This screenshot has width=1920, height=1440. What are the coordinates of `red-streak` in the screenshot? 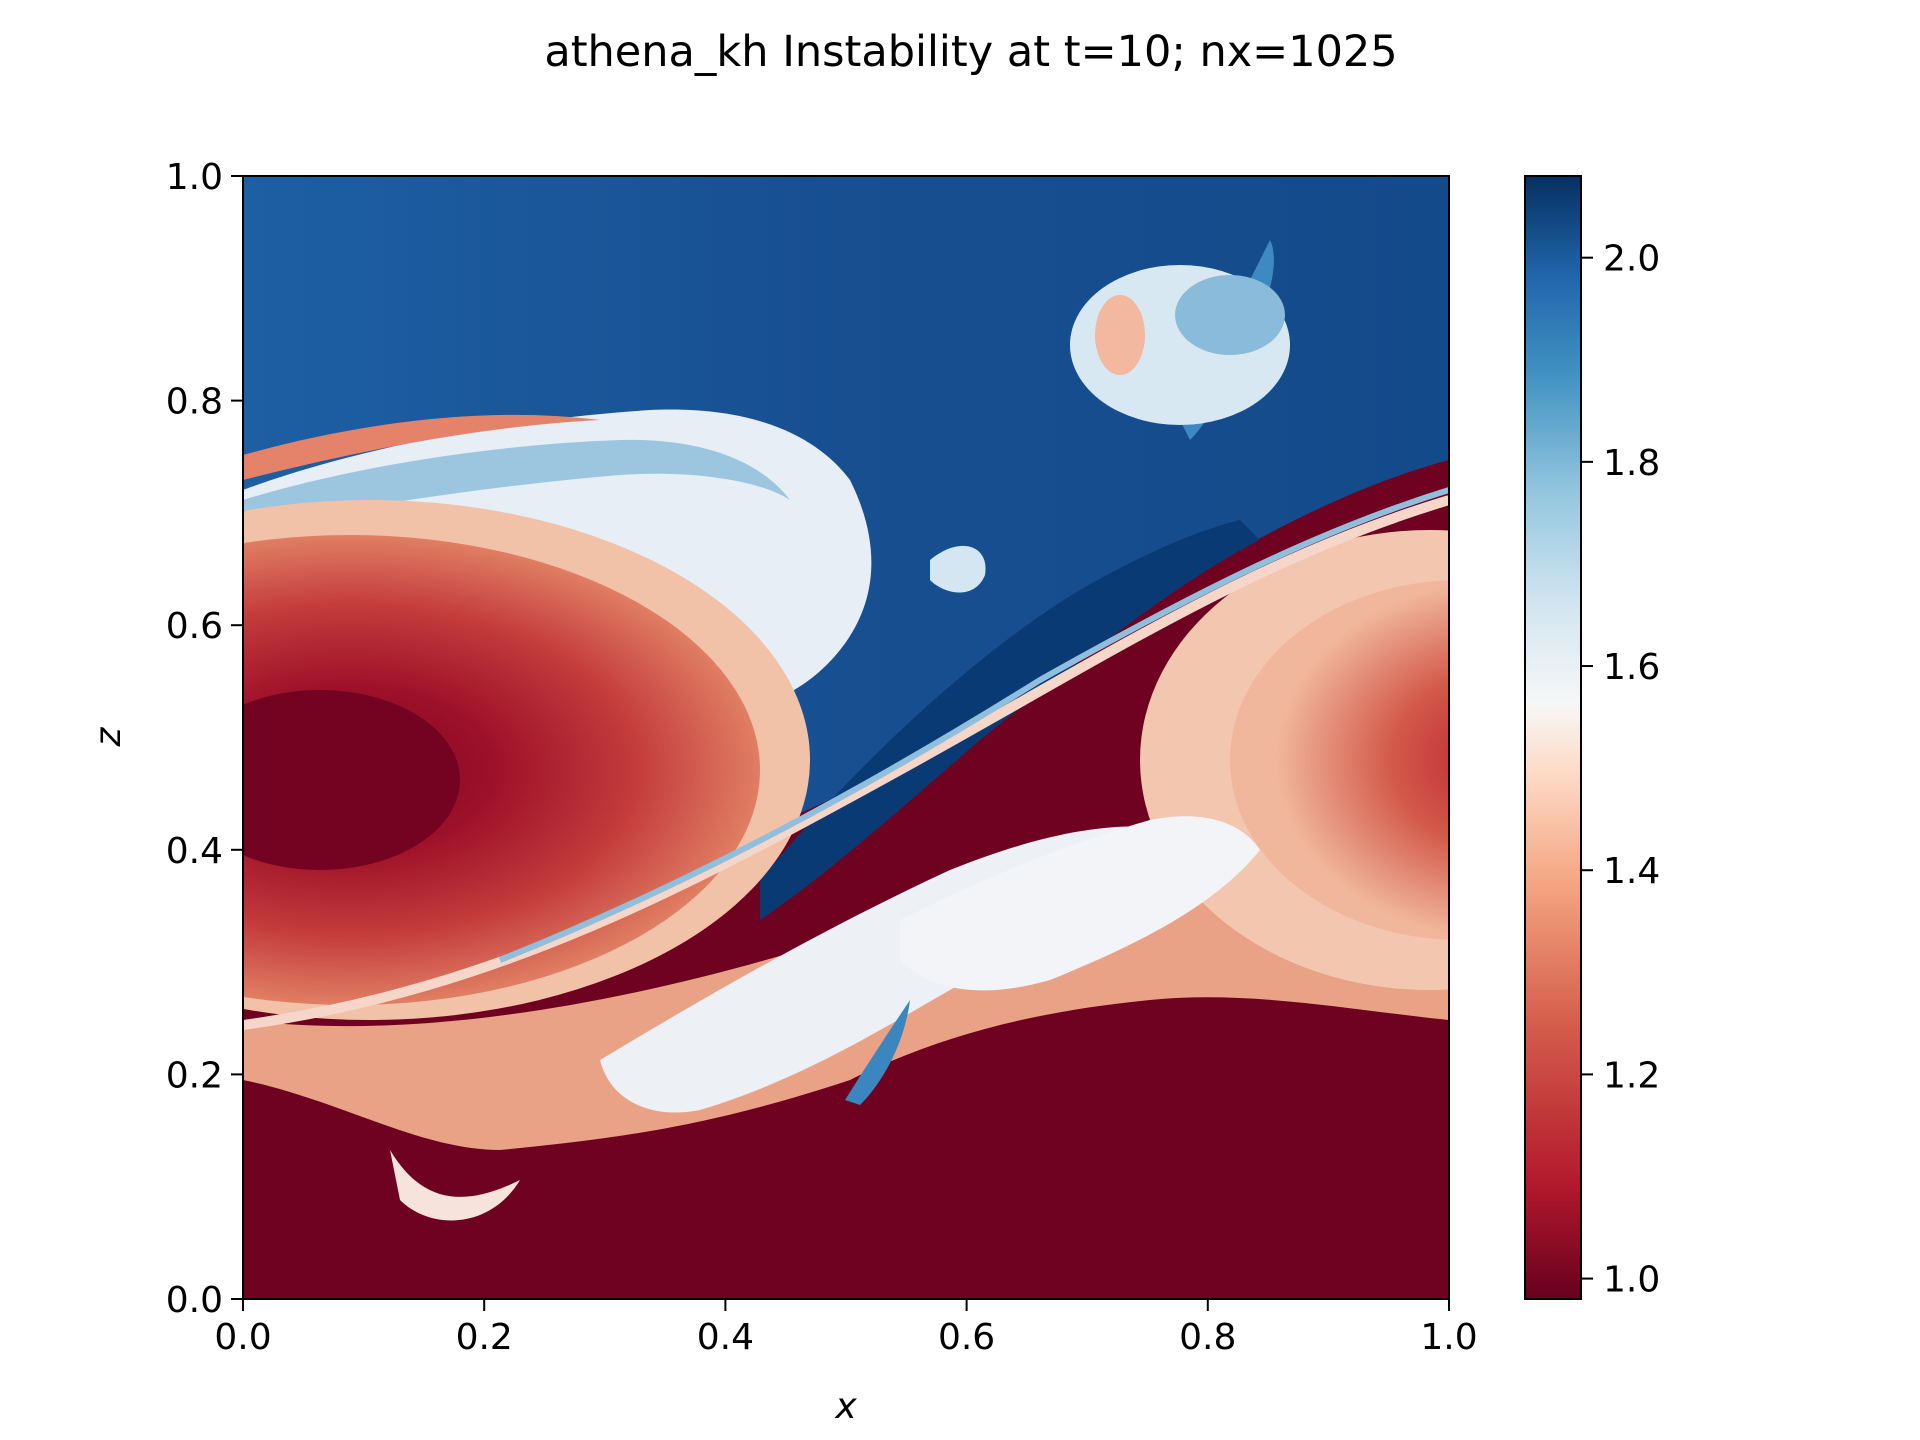 It's located at (421, 447).